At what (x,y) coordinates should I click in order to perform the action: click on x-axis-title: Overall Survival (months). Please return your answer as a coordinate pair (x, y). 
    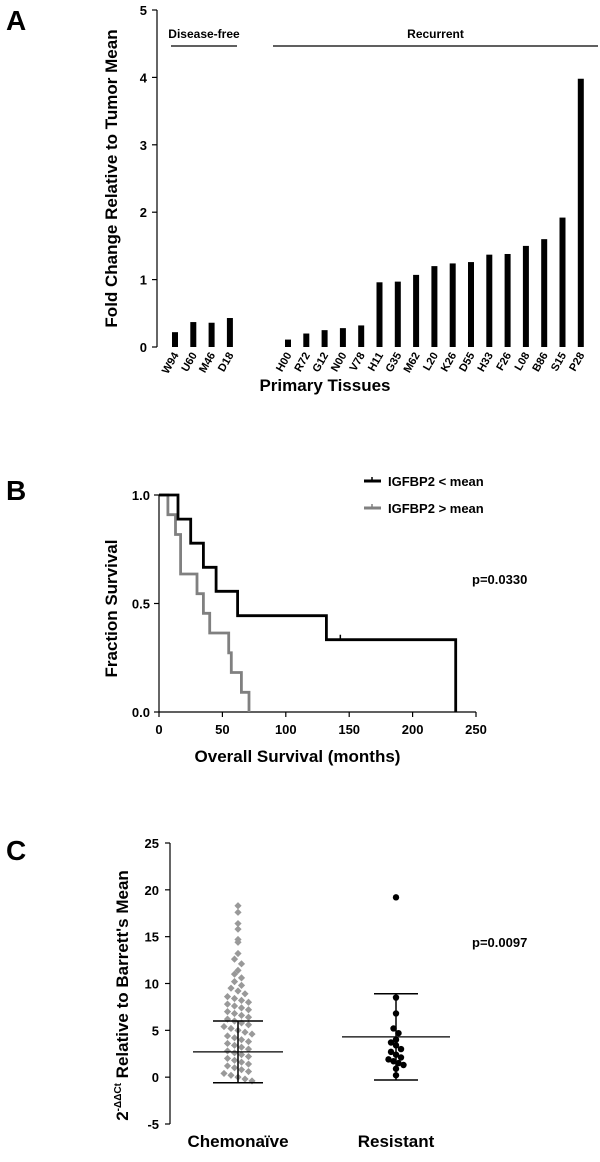
    Looking at the image, I should click on (298, 756).